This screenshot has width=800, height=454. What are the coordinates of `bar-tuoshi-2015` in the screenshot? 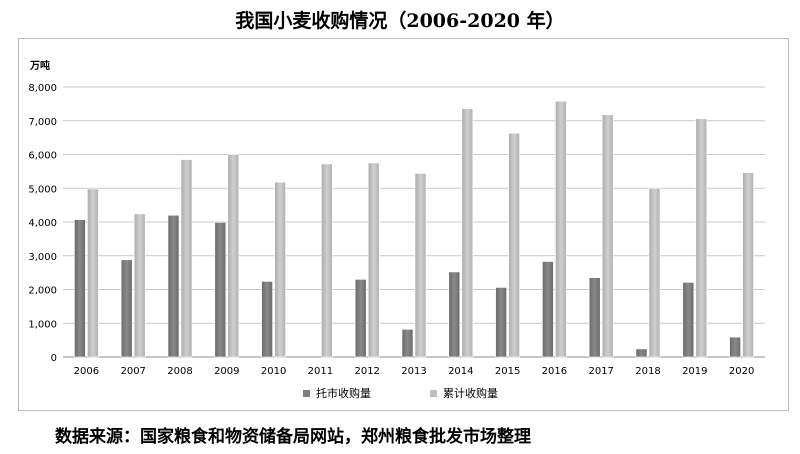 It's located at (501, 322).